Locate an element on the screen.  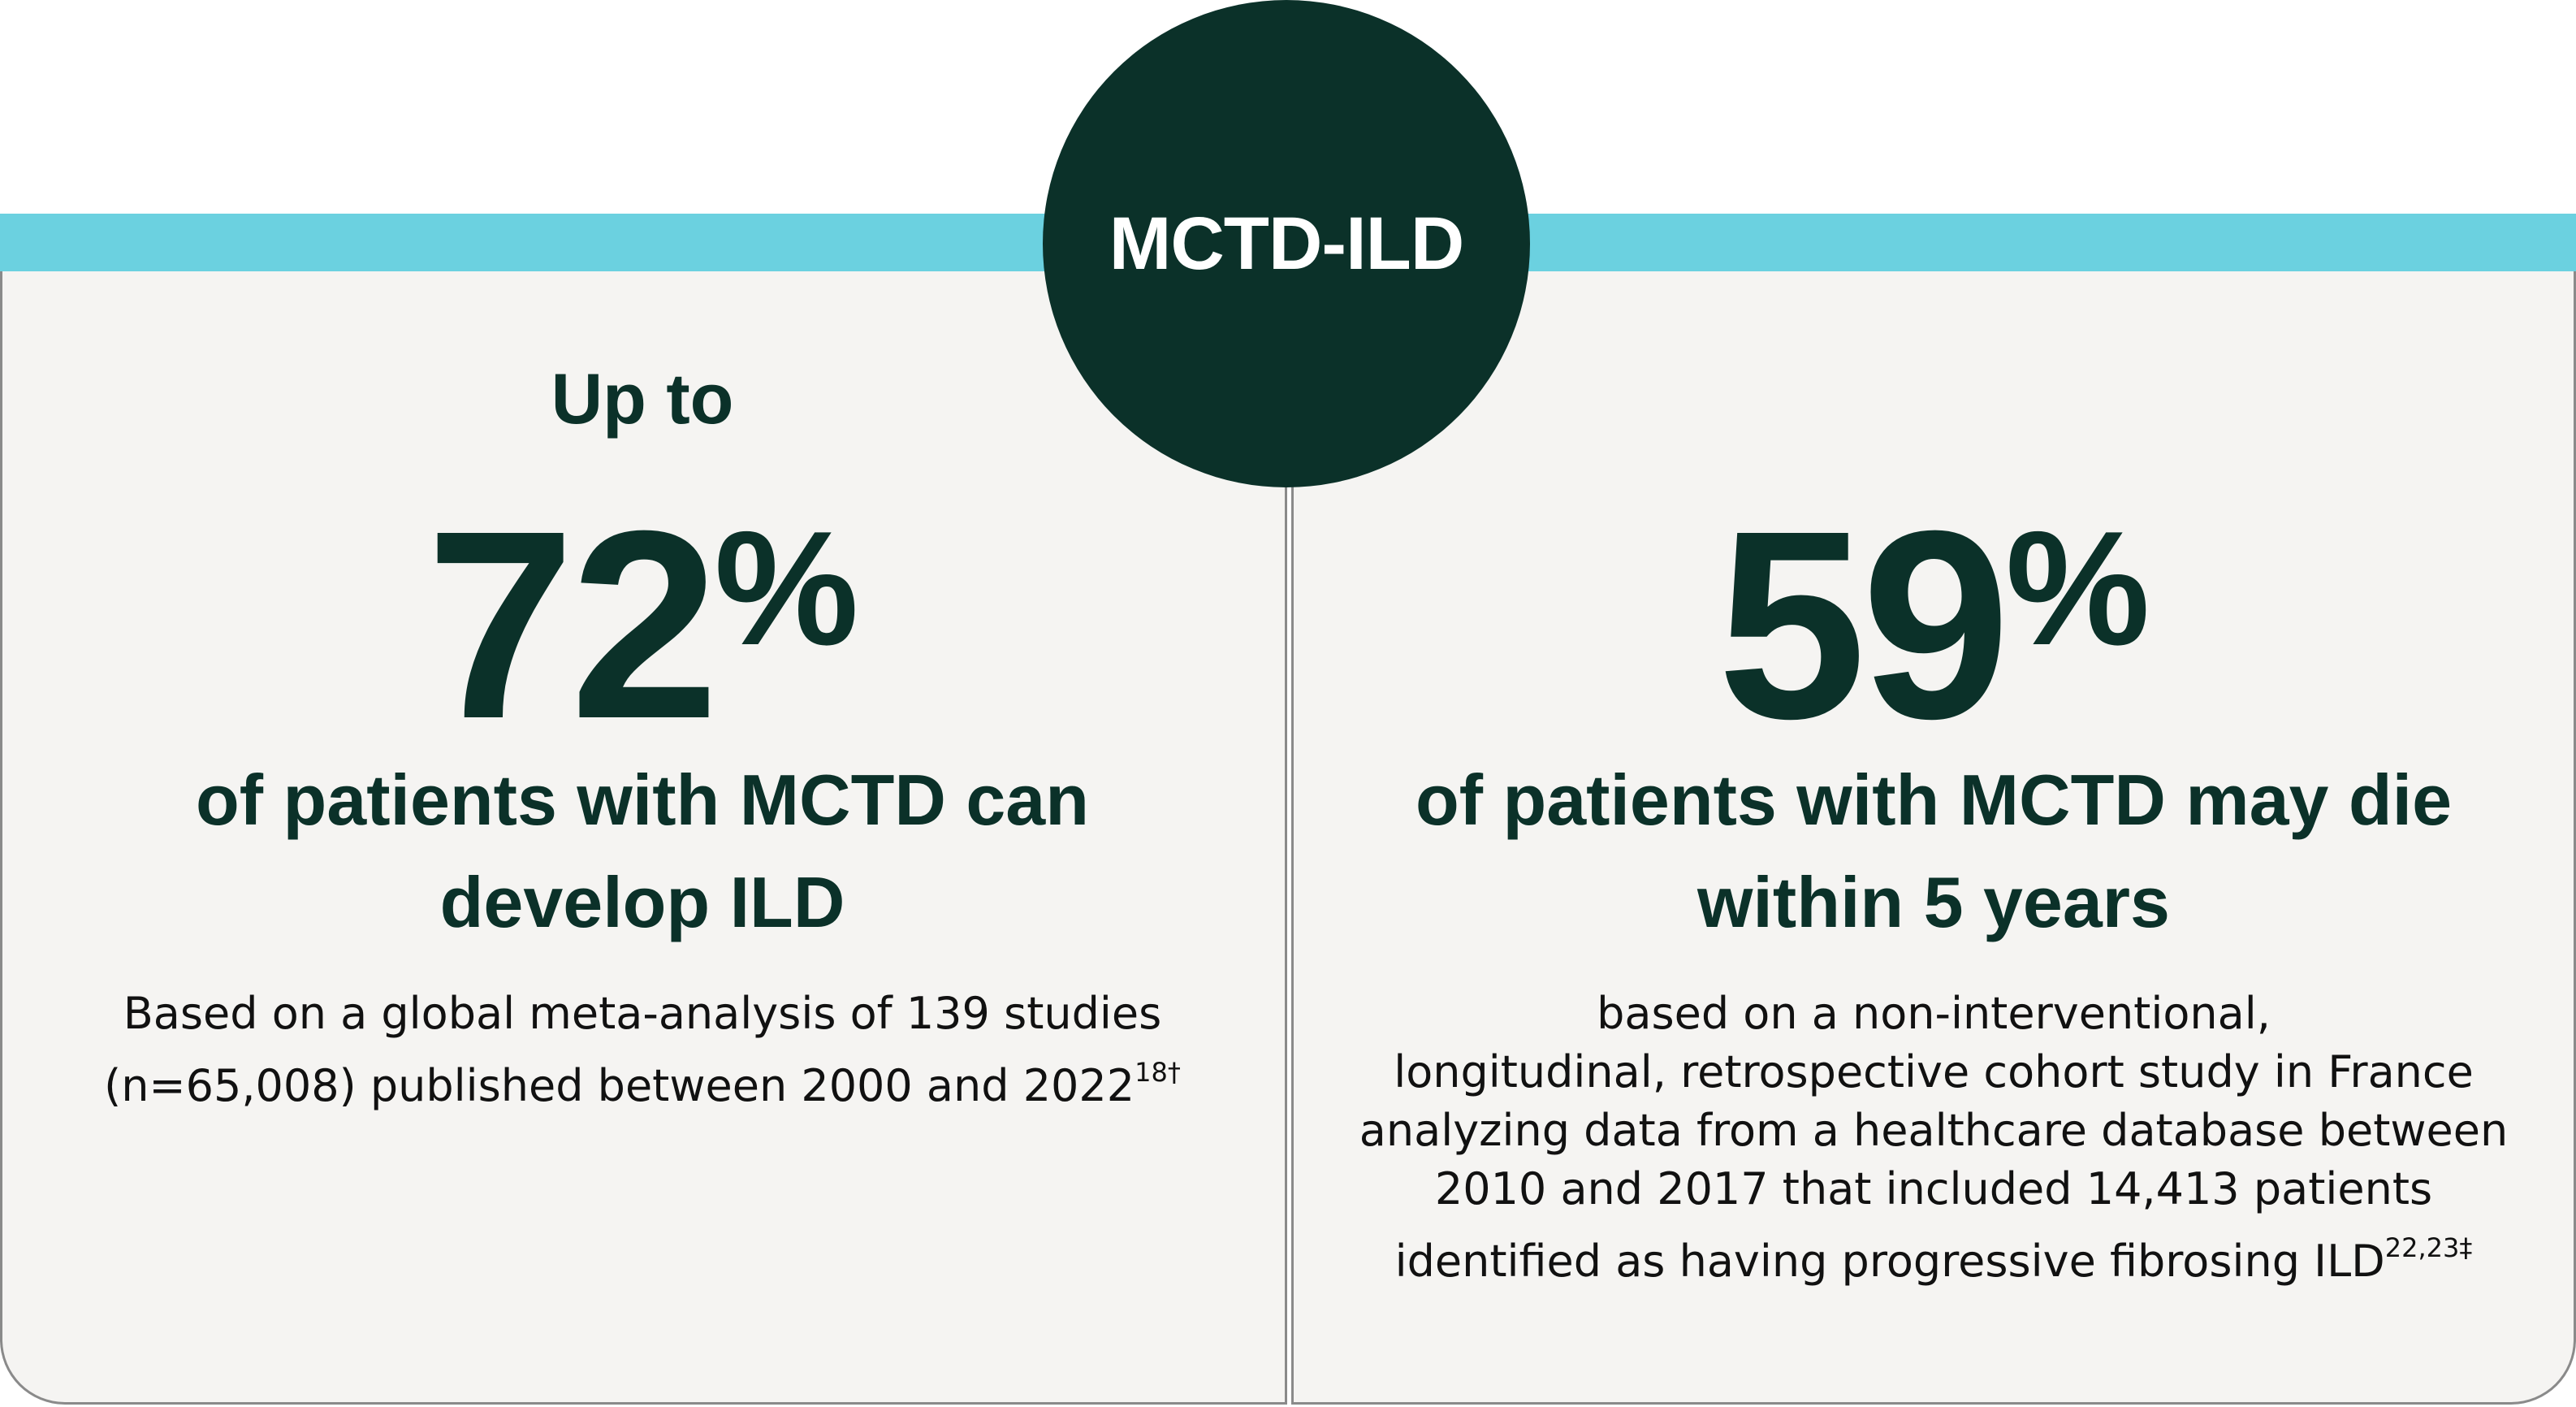
badge-label: MCTD-ILD is located at coordinates (1287, 243).